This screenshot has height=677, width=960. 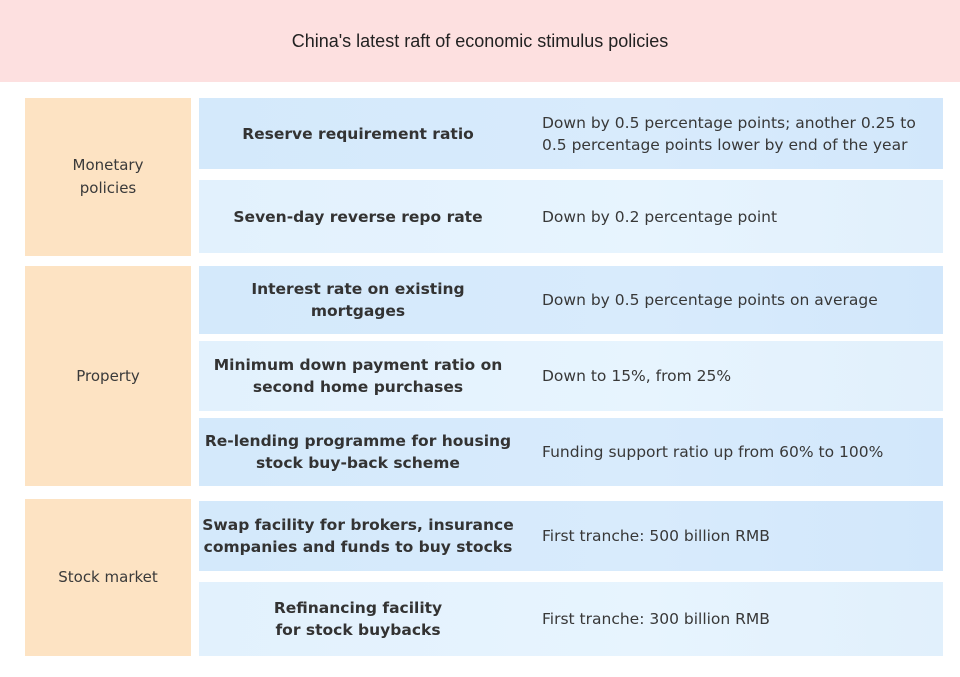 I want to click on category-label: Property, so click(x=108, y=375).